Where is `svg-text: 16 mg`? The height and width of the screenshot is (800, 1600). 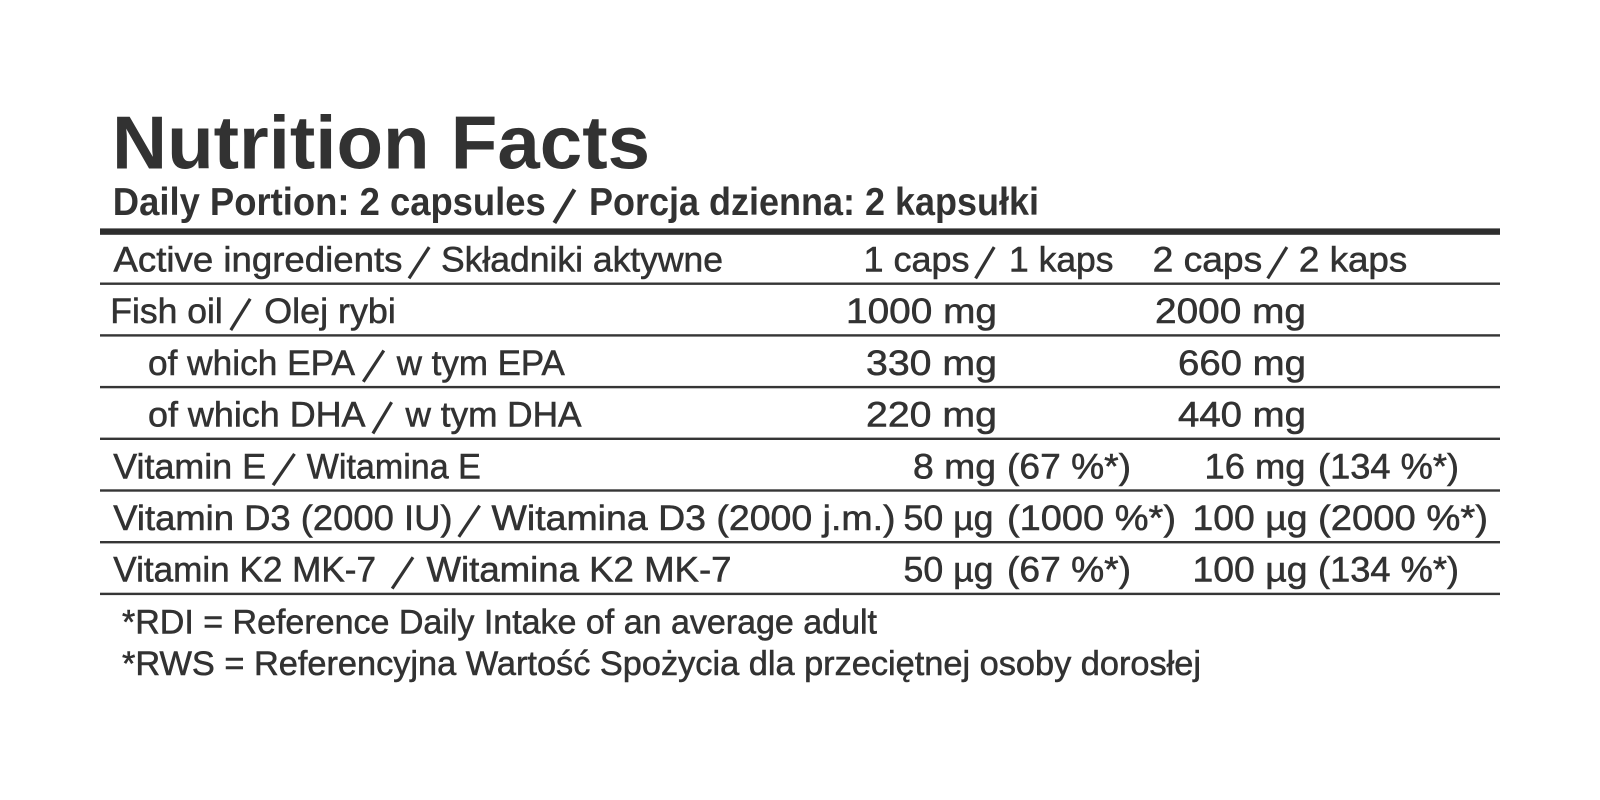 svg-text: 16 mg is located at coordinates (1255, 466).